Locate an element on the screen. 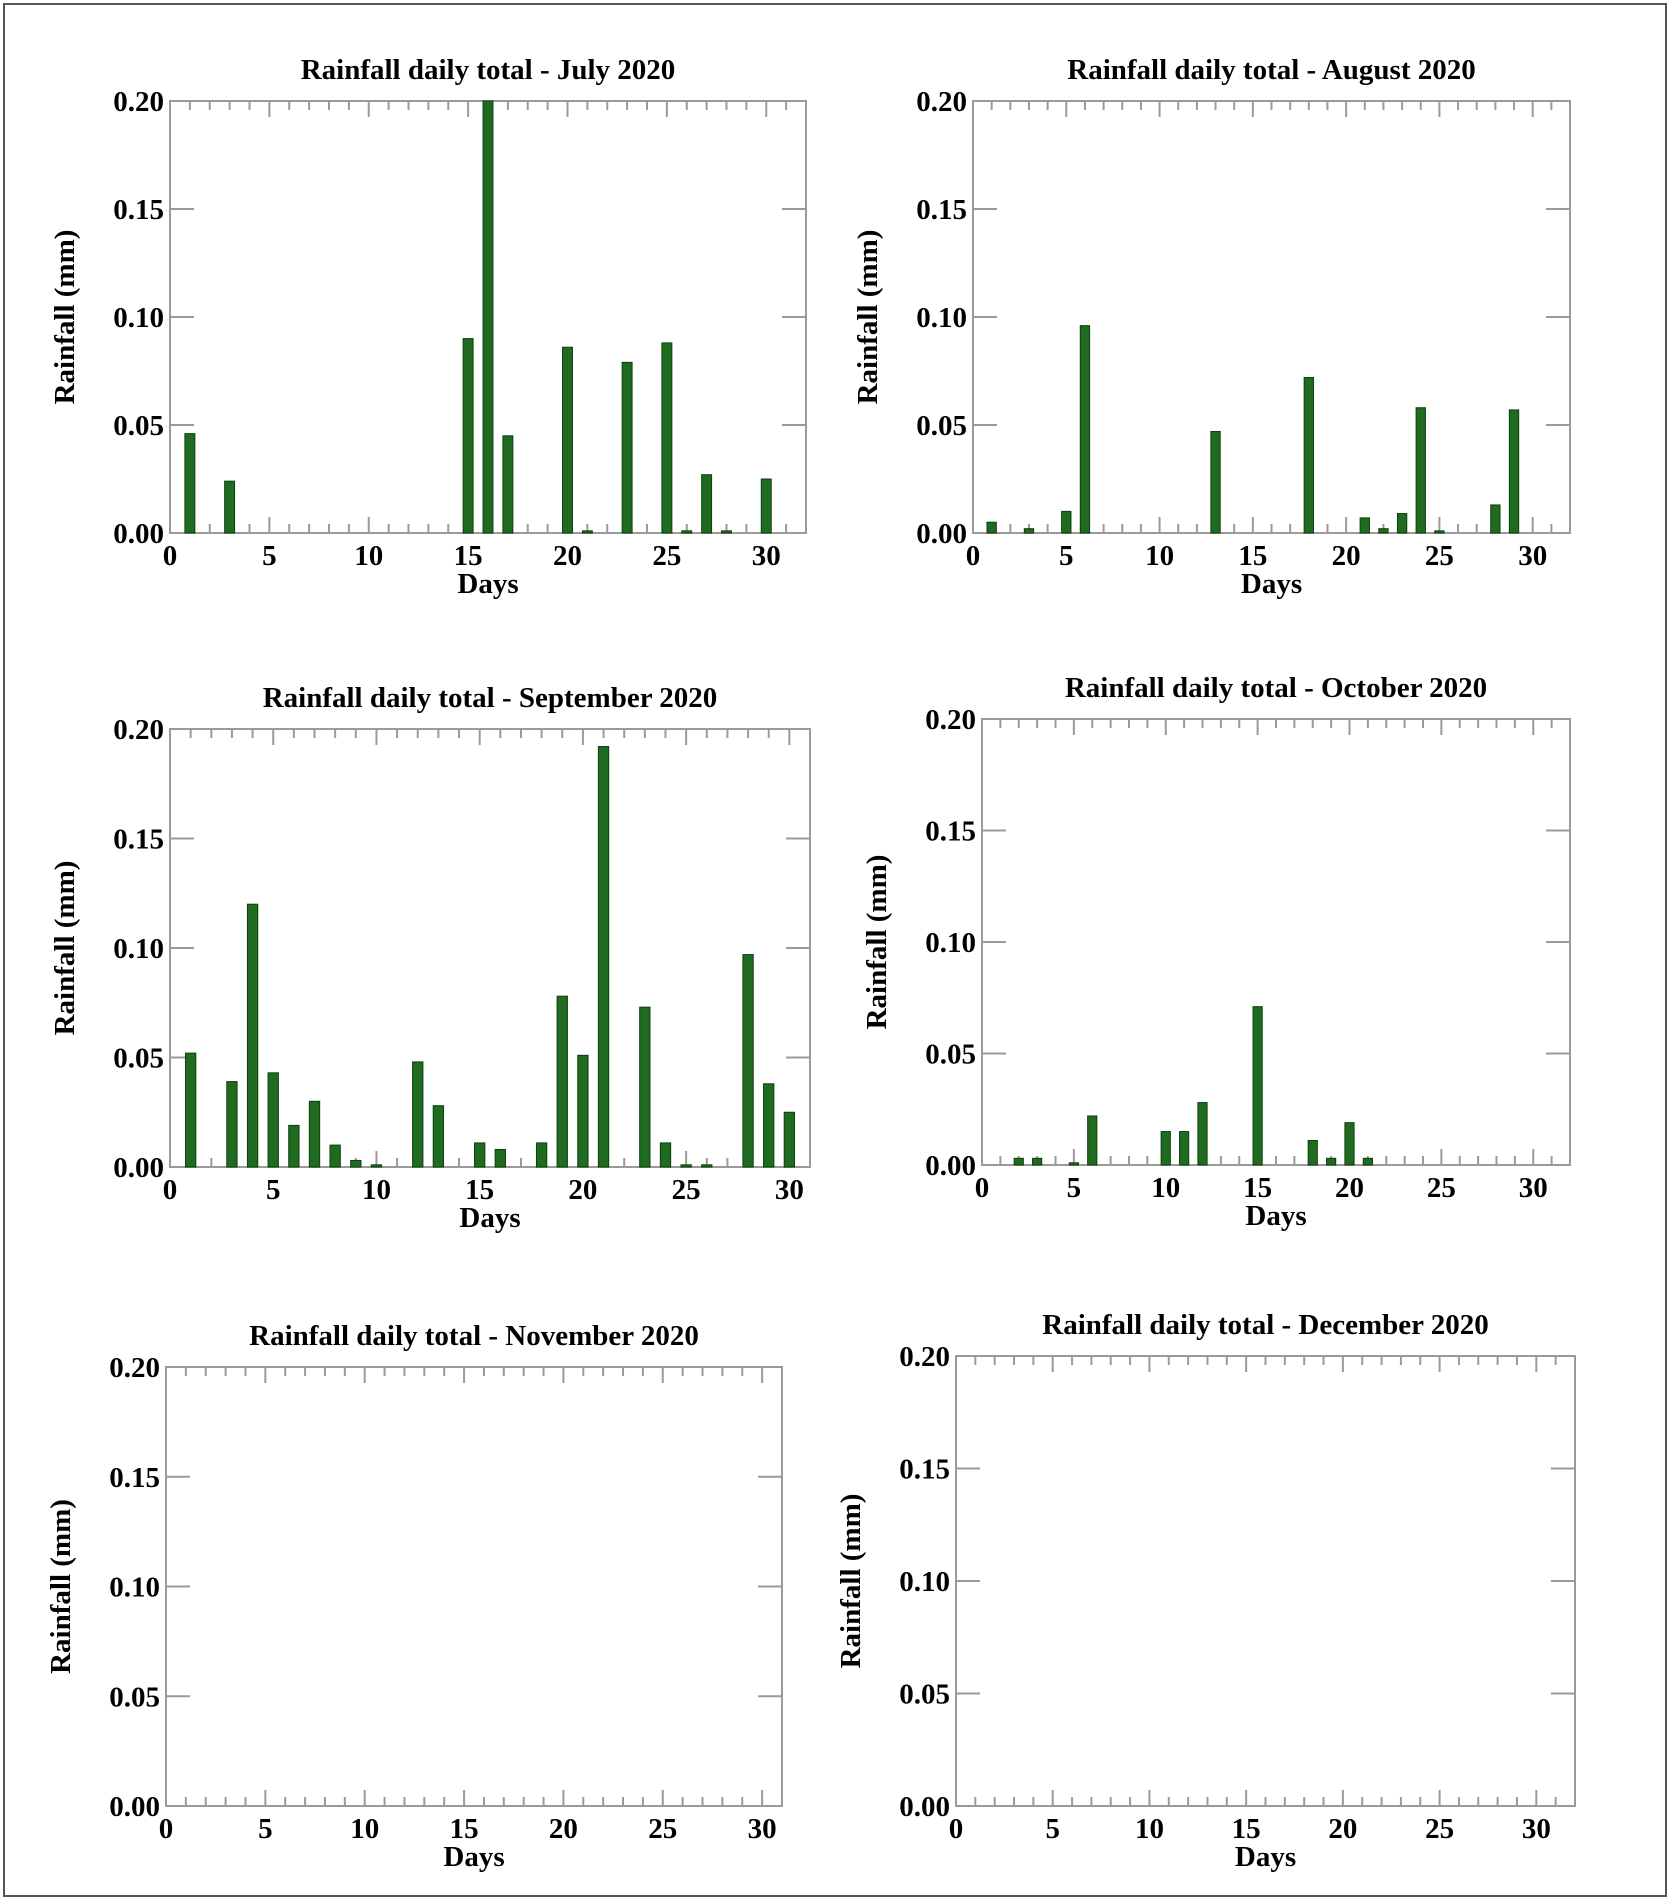 Image resolution: width=1674 pixels, height=1900 pixels. chart-4-y-axis-label: Rainfall (mm) is located at coordinates (877, 942).